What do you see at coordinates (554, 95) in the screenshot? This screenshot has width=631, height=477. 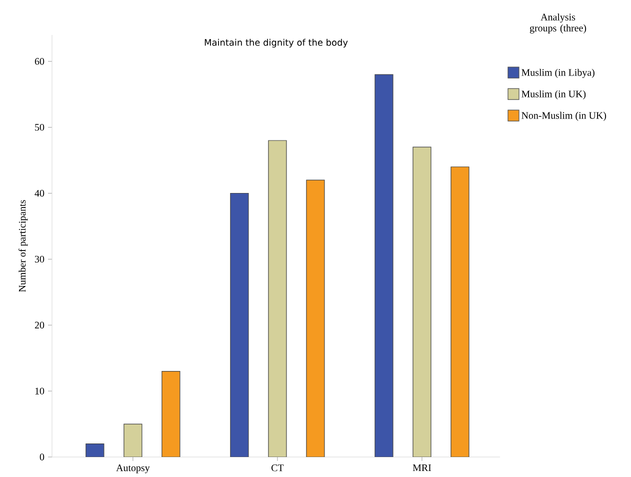 I see `legend-label: Muslim (in UK)` at bounding box center [554, 95].